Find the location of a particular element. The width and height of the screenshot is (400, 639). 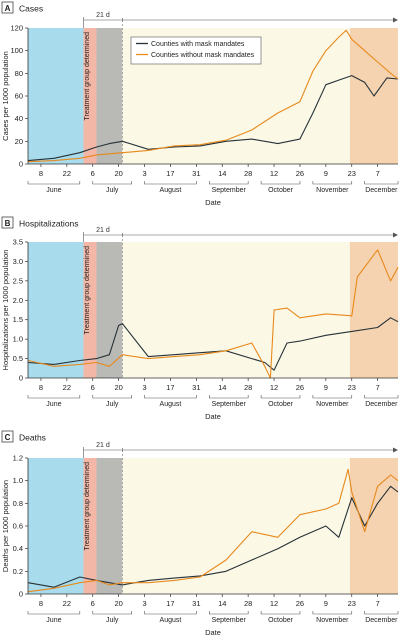

y-axis-label: Cases per 1000 population is located at coordinates (5, 96).